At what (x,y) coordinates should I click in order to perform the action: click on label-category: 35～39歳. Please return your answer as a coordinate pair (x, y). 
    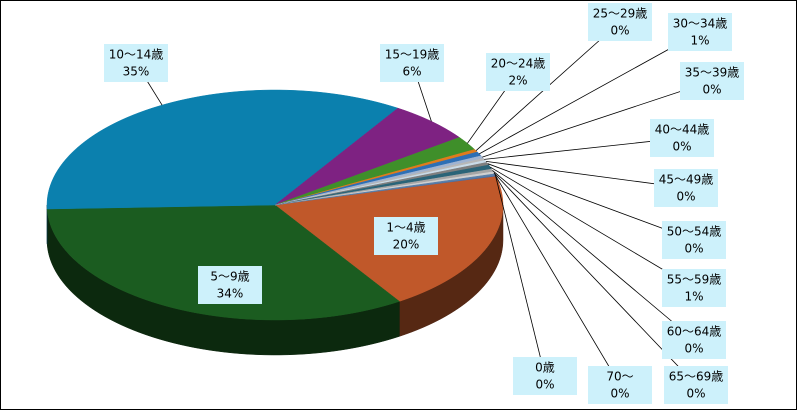
    Looking at the image, I should click on (712, 73).